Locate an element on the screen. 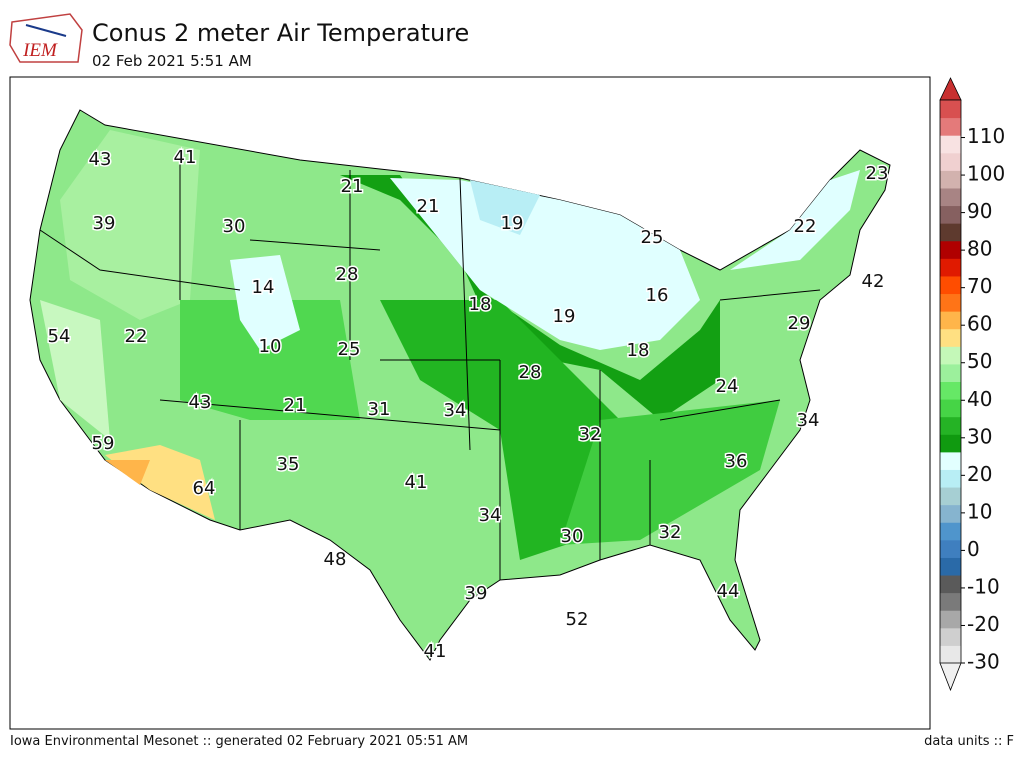 The width and height of the screenshot is (1024, 772). subtitle: 02 Feb 2021 5:51 AM is located at coordinates (172, 61).